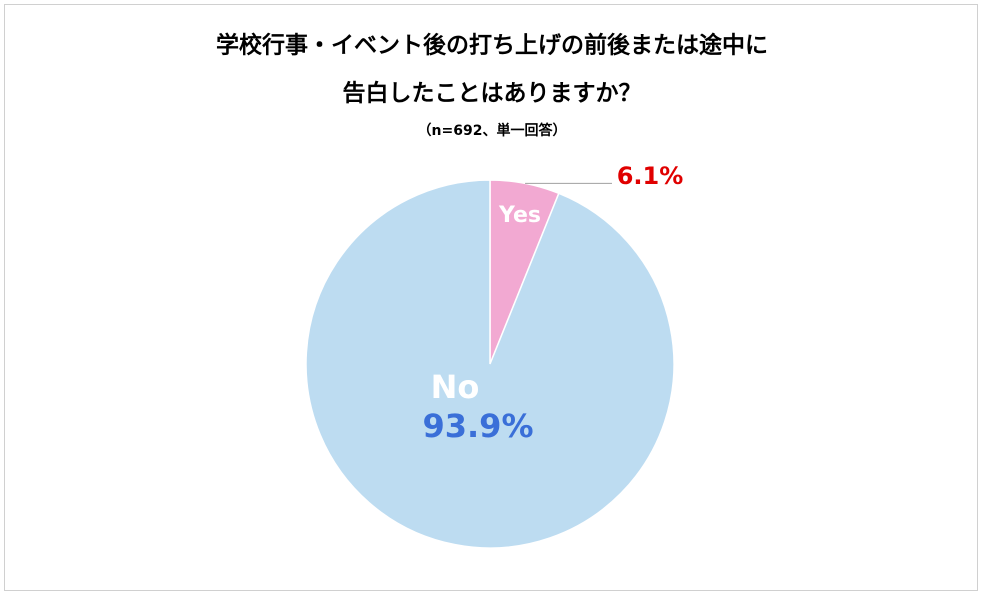 The height and width of the screenshot is (596, 984). What do you see at coordinates (650, 176) in the screenshot?
I see `value-label: 6.1%` at bounding box center [650, 176].